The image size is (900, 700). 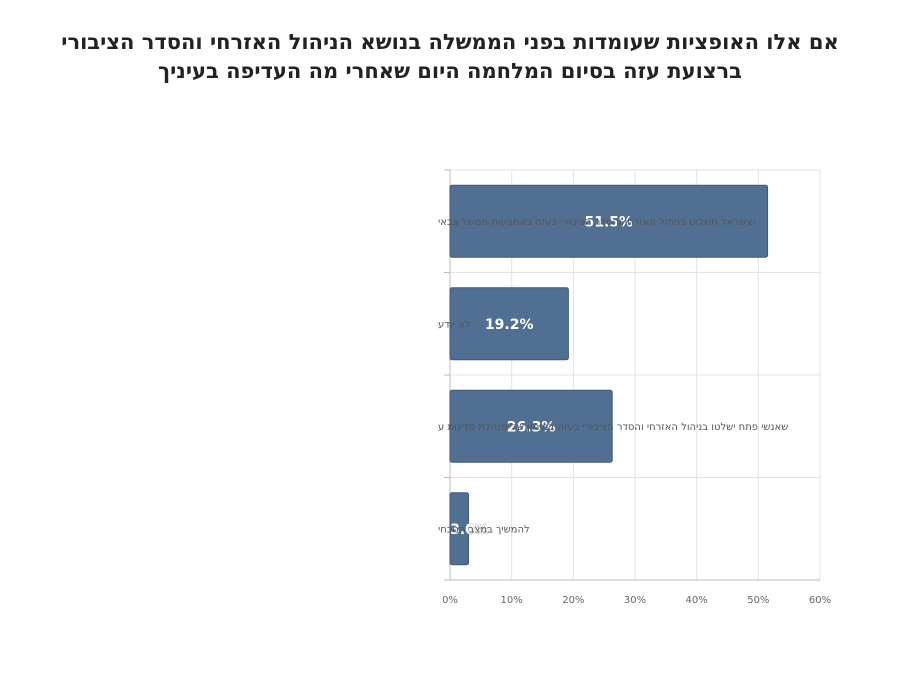 What do you see at coordinates (469, 530) in the screenshot?
I see `bar-value-label: 3.0%` at bounding box center [469, 530].